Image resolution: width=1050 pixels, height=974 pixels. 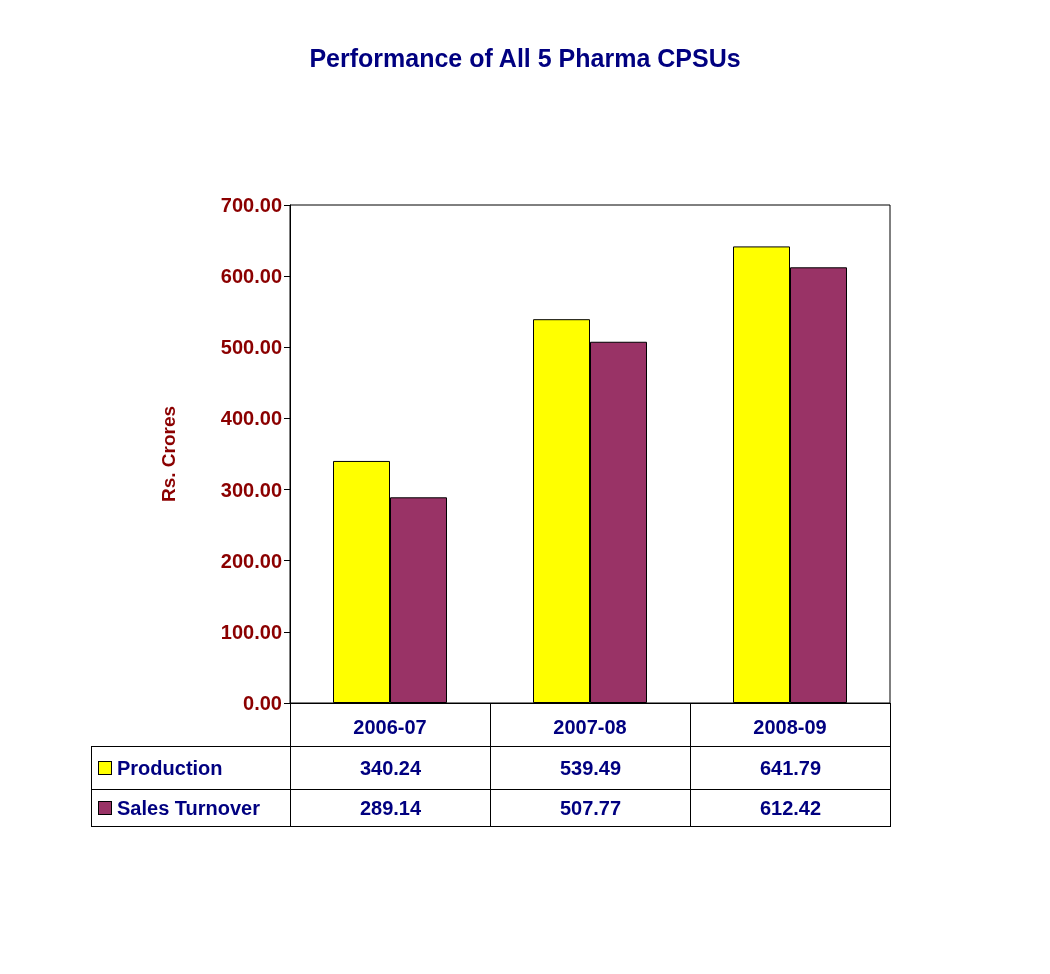 What do you see at coordinates (390, 727) in the screenshot?
I see `x-tick-label: 2006-07` at bounding box center [390, 727].